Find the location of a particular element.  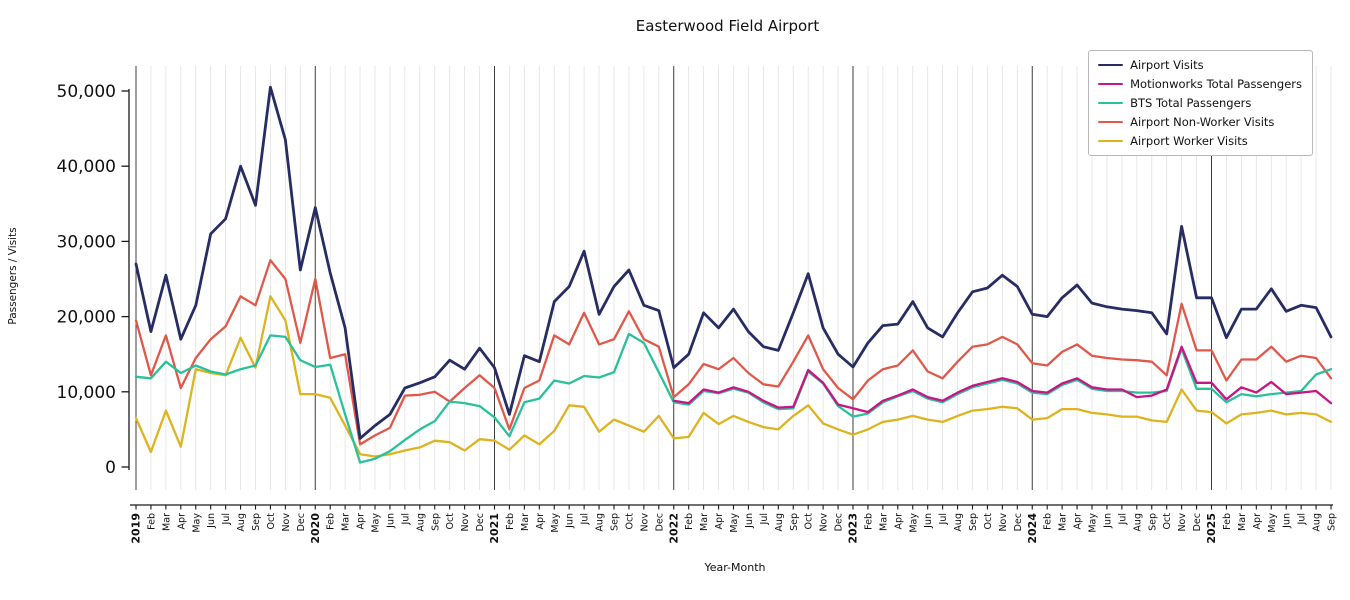

legend-label: Airport Non-Worker Visits is located at coordinates (1202, 122).